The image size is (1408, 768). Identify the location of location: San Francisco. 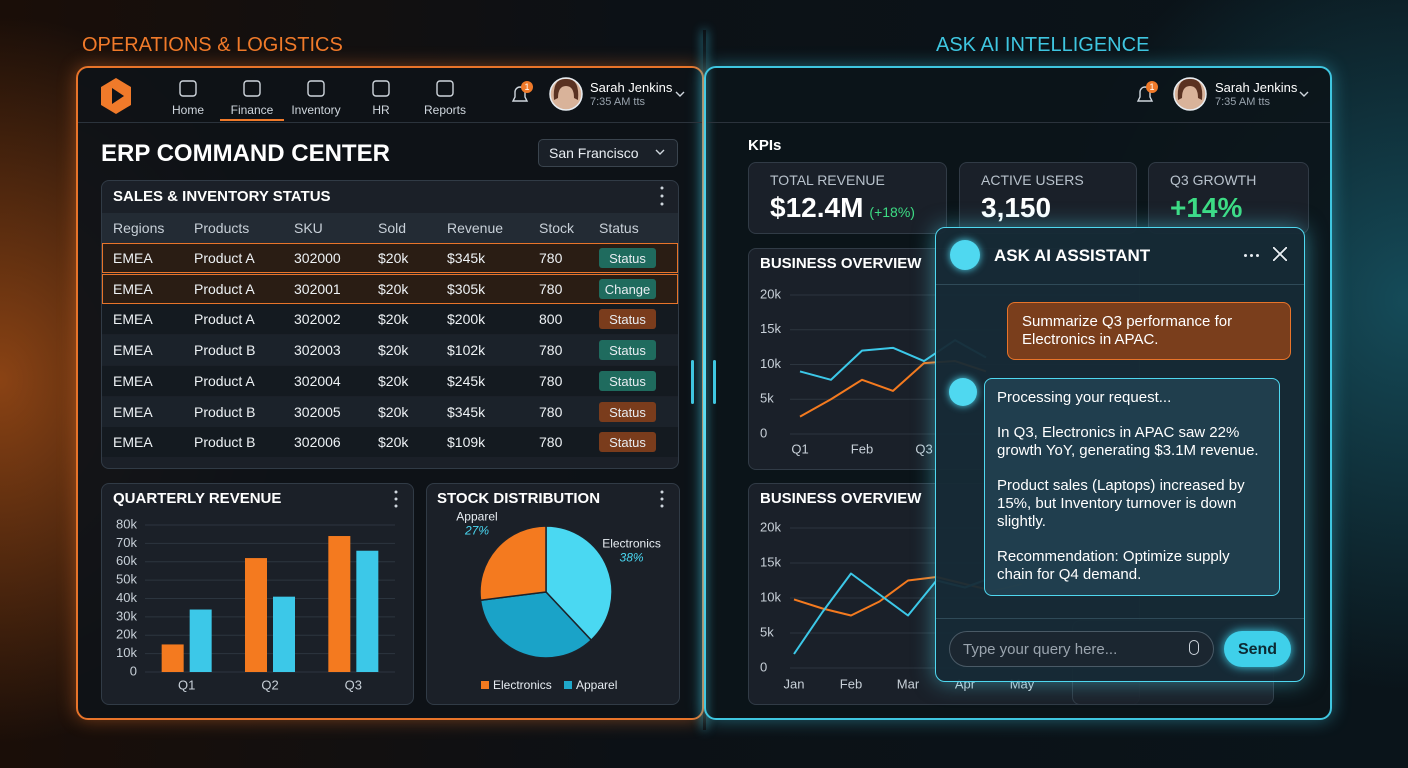
(594, 153).